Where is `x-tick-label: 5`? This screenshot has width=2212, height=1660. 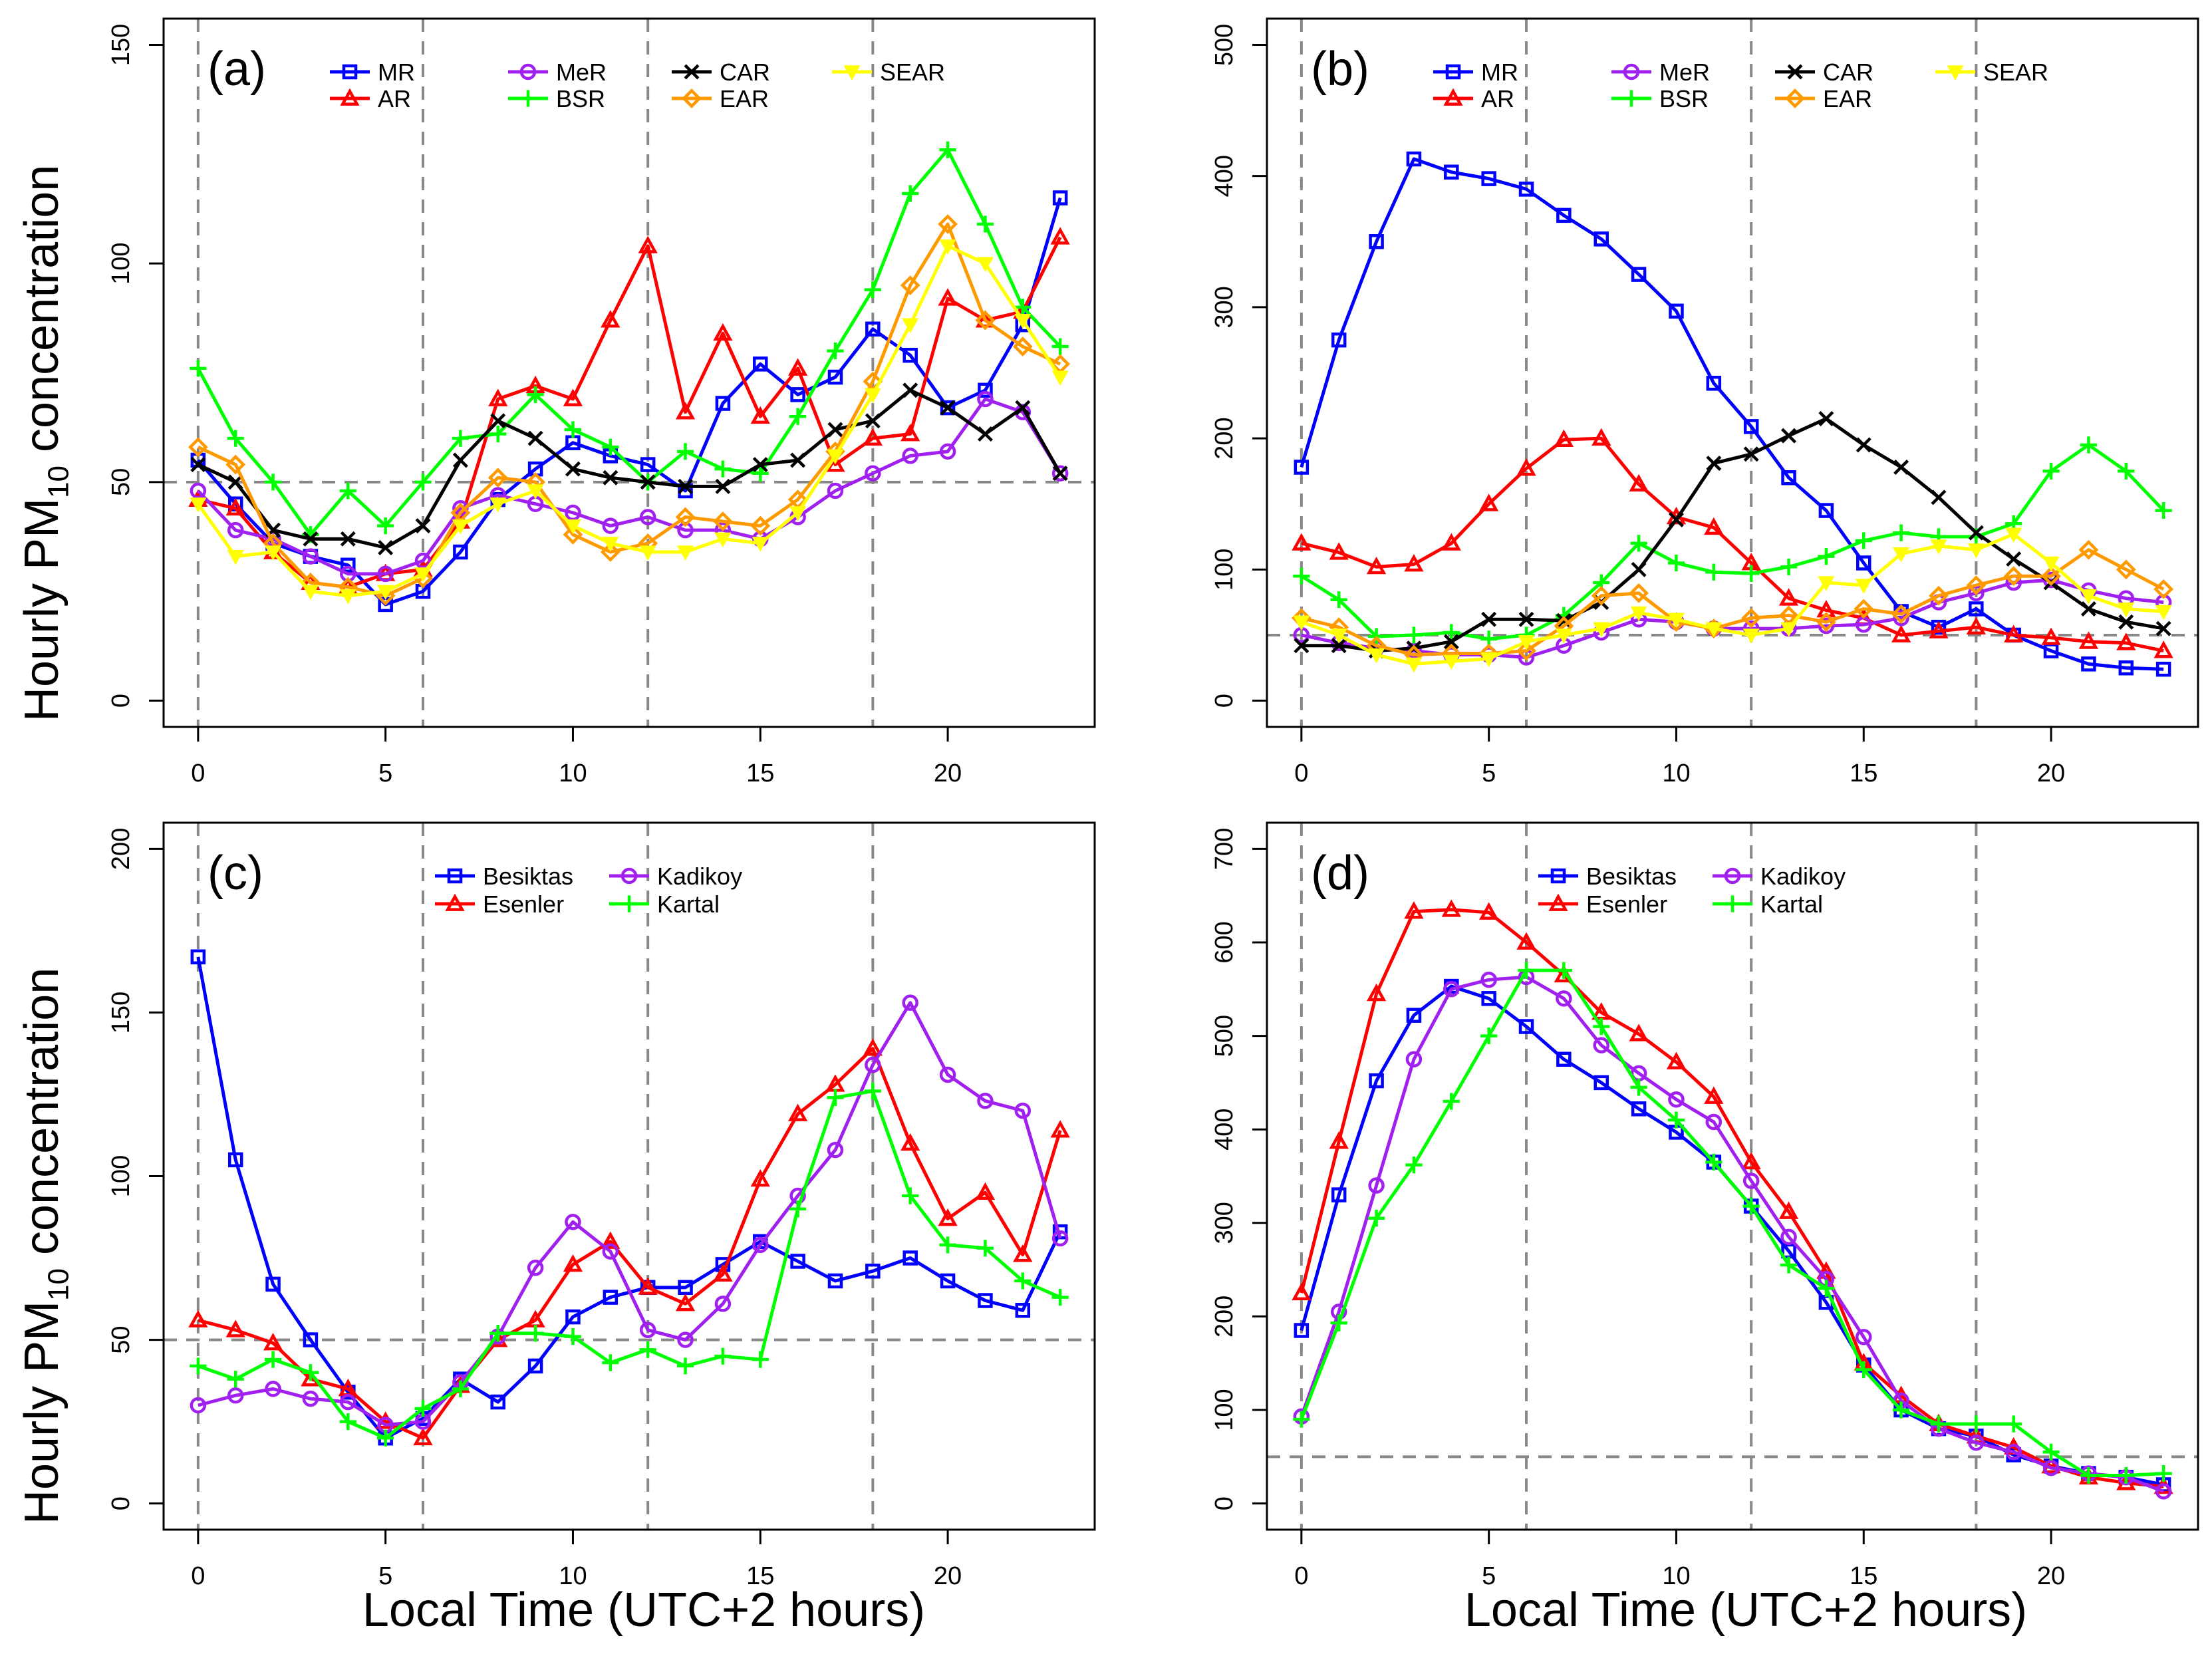
x-tick-label: 5 is located at coordinates (1489, 773).